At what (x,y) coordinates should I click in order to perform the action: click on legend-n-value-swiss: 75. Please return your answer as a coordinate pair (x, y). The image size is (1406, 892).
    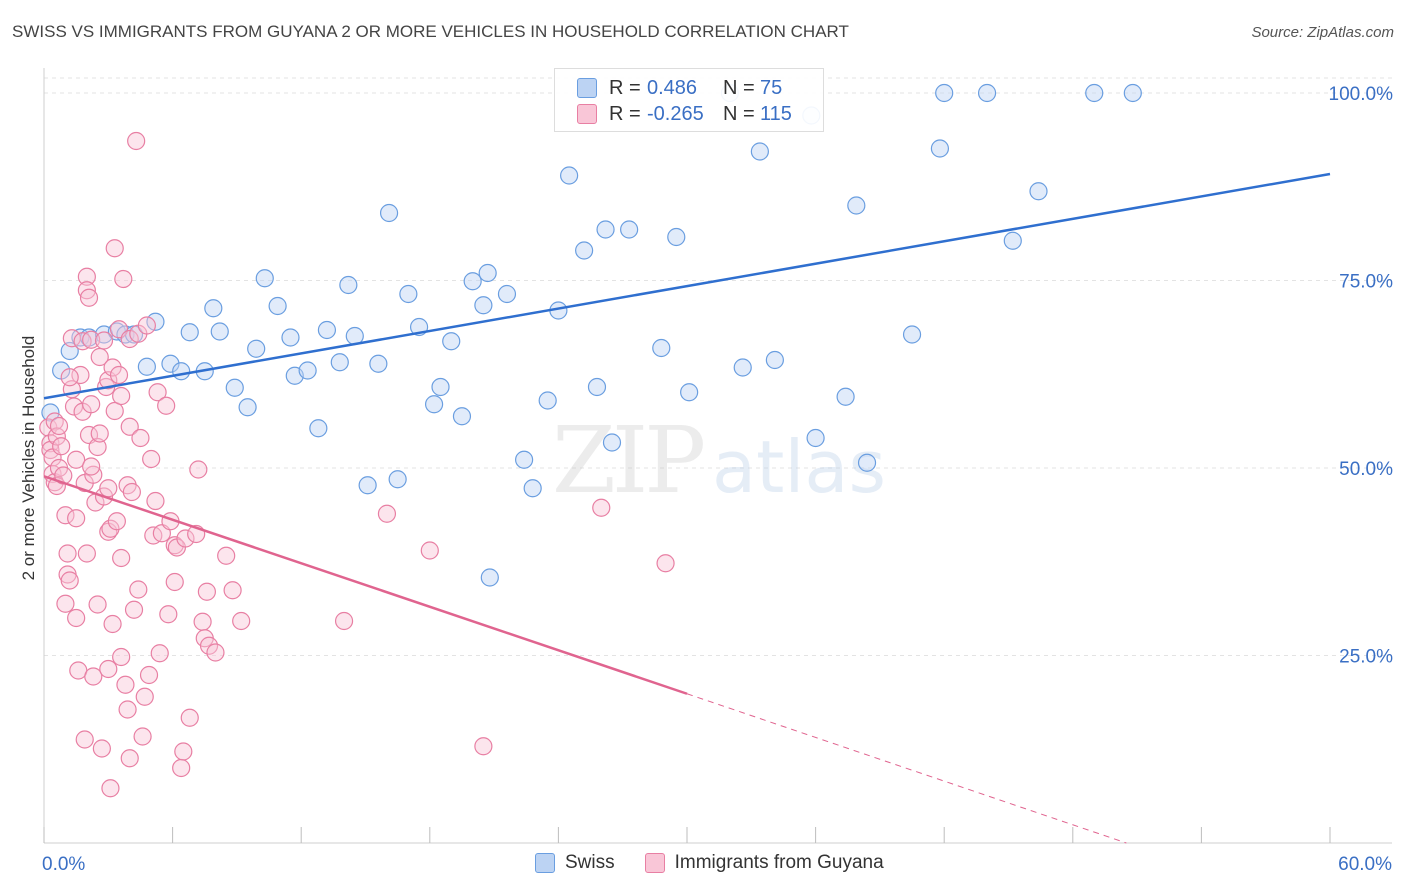
    Looking at the image, I should click on (771, 87).